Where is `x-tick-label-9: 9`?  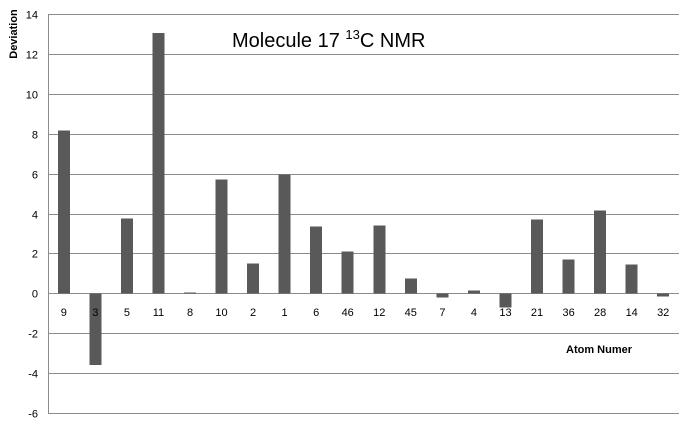
x-tick-label-9: 9 is located at coordinates (64, 313).